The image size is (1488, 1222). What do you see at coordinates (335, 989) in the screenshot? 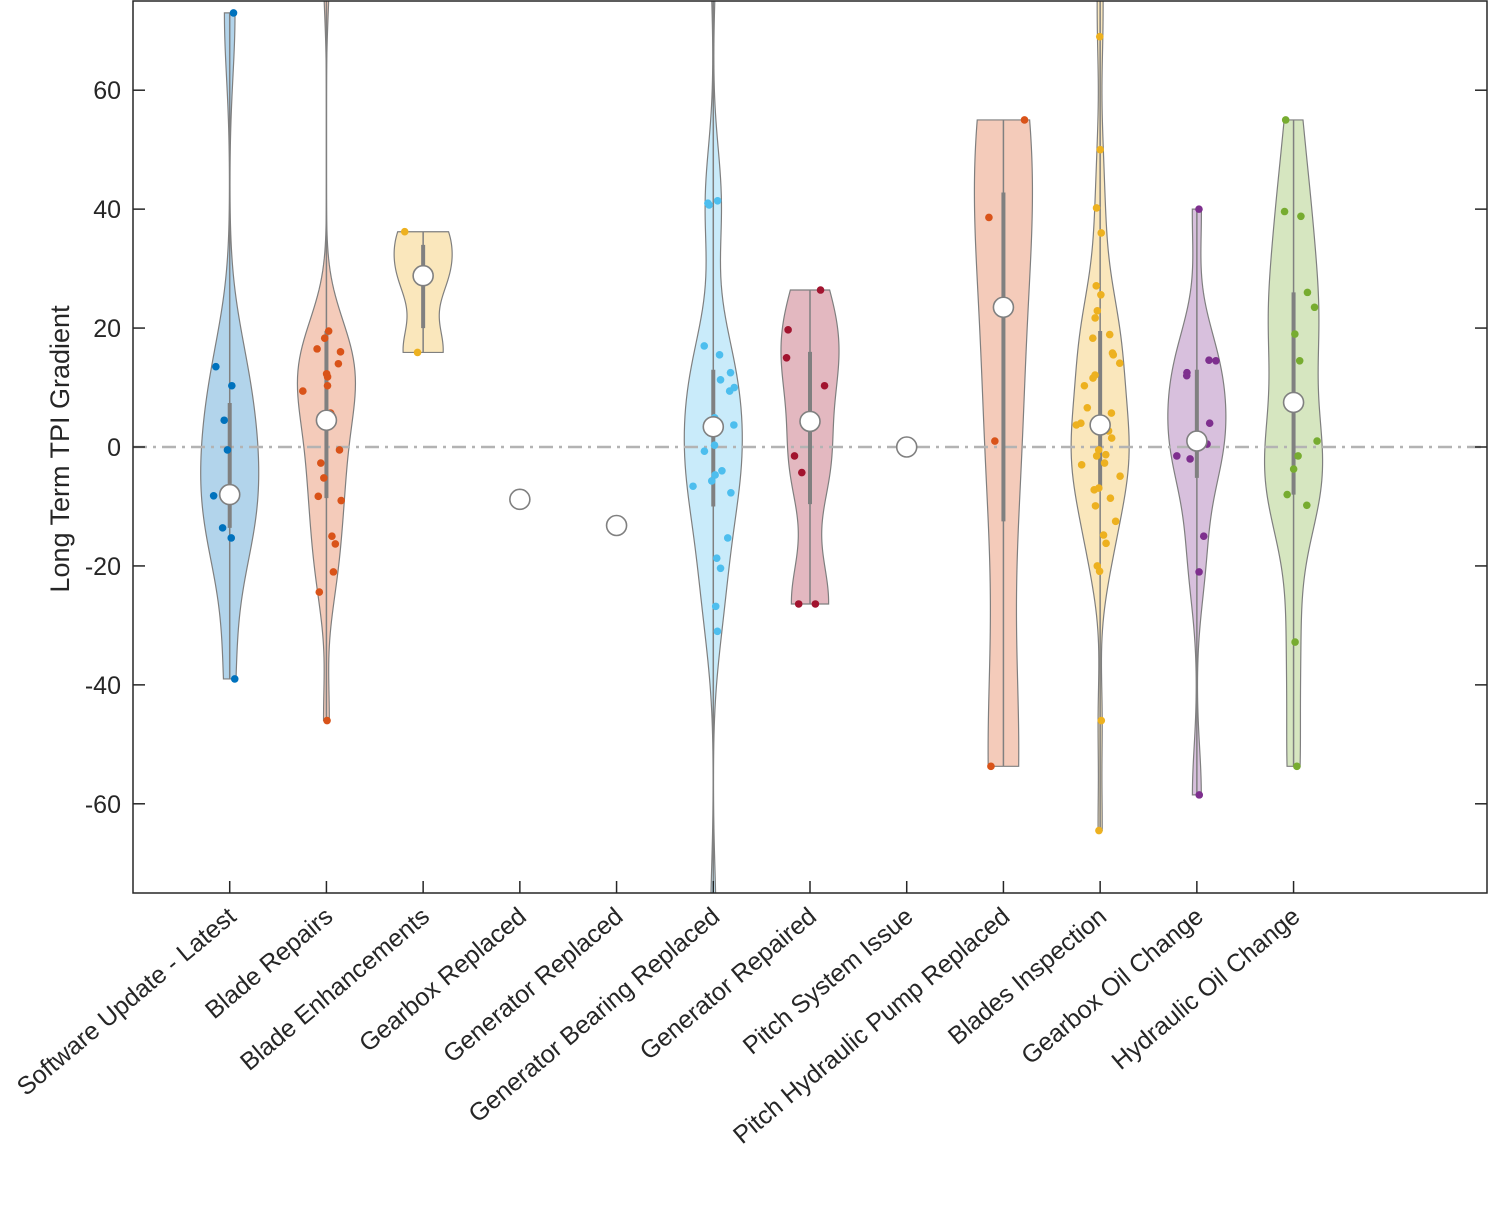
I see `x-tick-label: Blade Enhancements` at bounding box center [335, 989].